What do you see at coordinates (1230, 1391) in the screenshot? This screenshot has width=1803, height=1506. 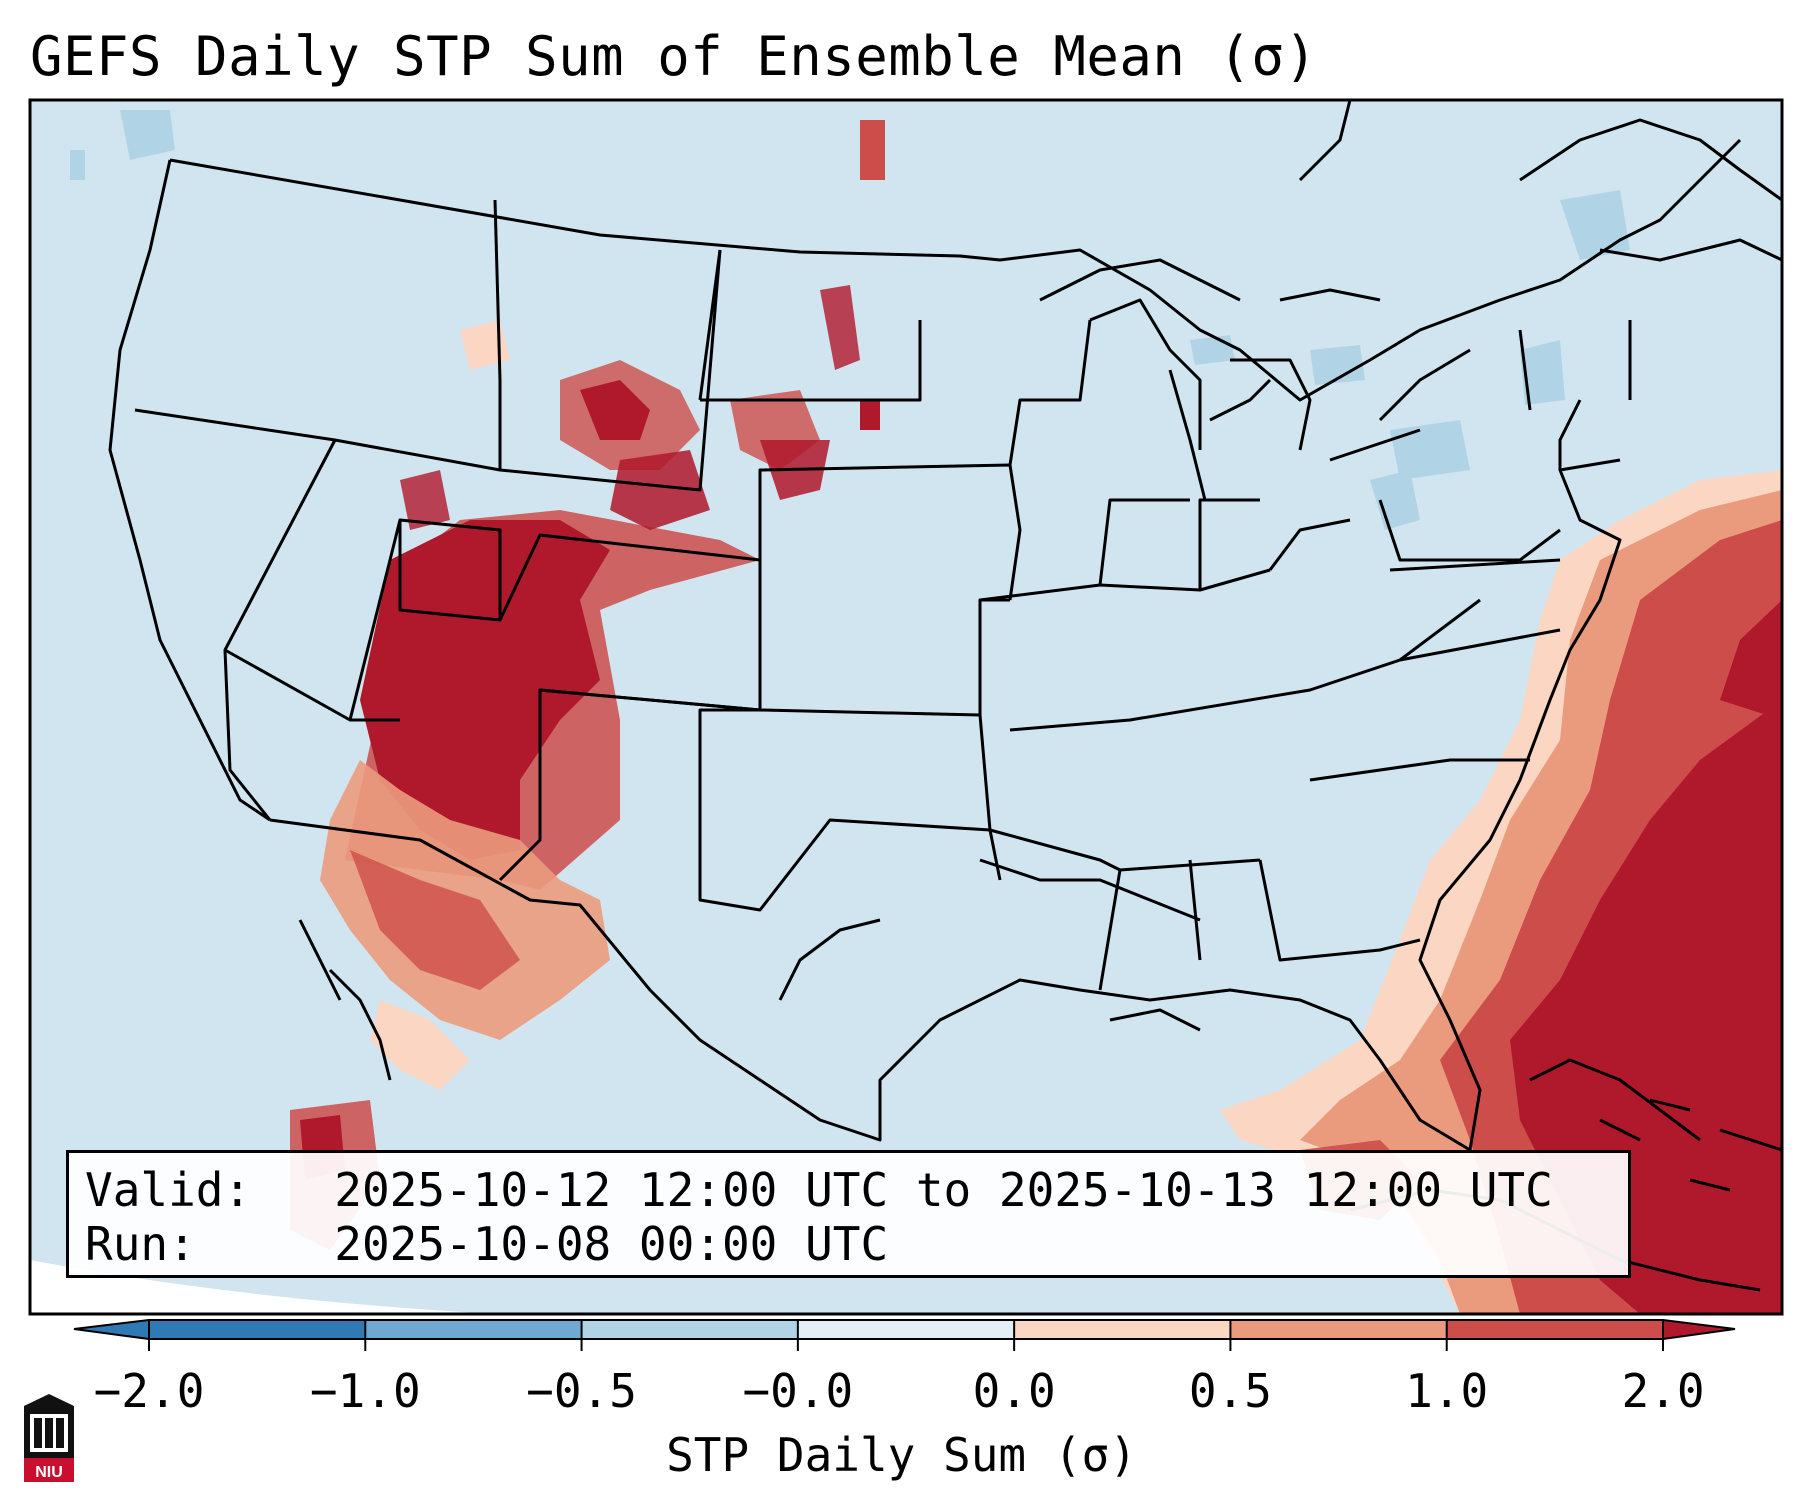 I see `colorbar-tick-label: 0.5` at bounding box center [1230, 1391].